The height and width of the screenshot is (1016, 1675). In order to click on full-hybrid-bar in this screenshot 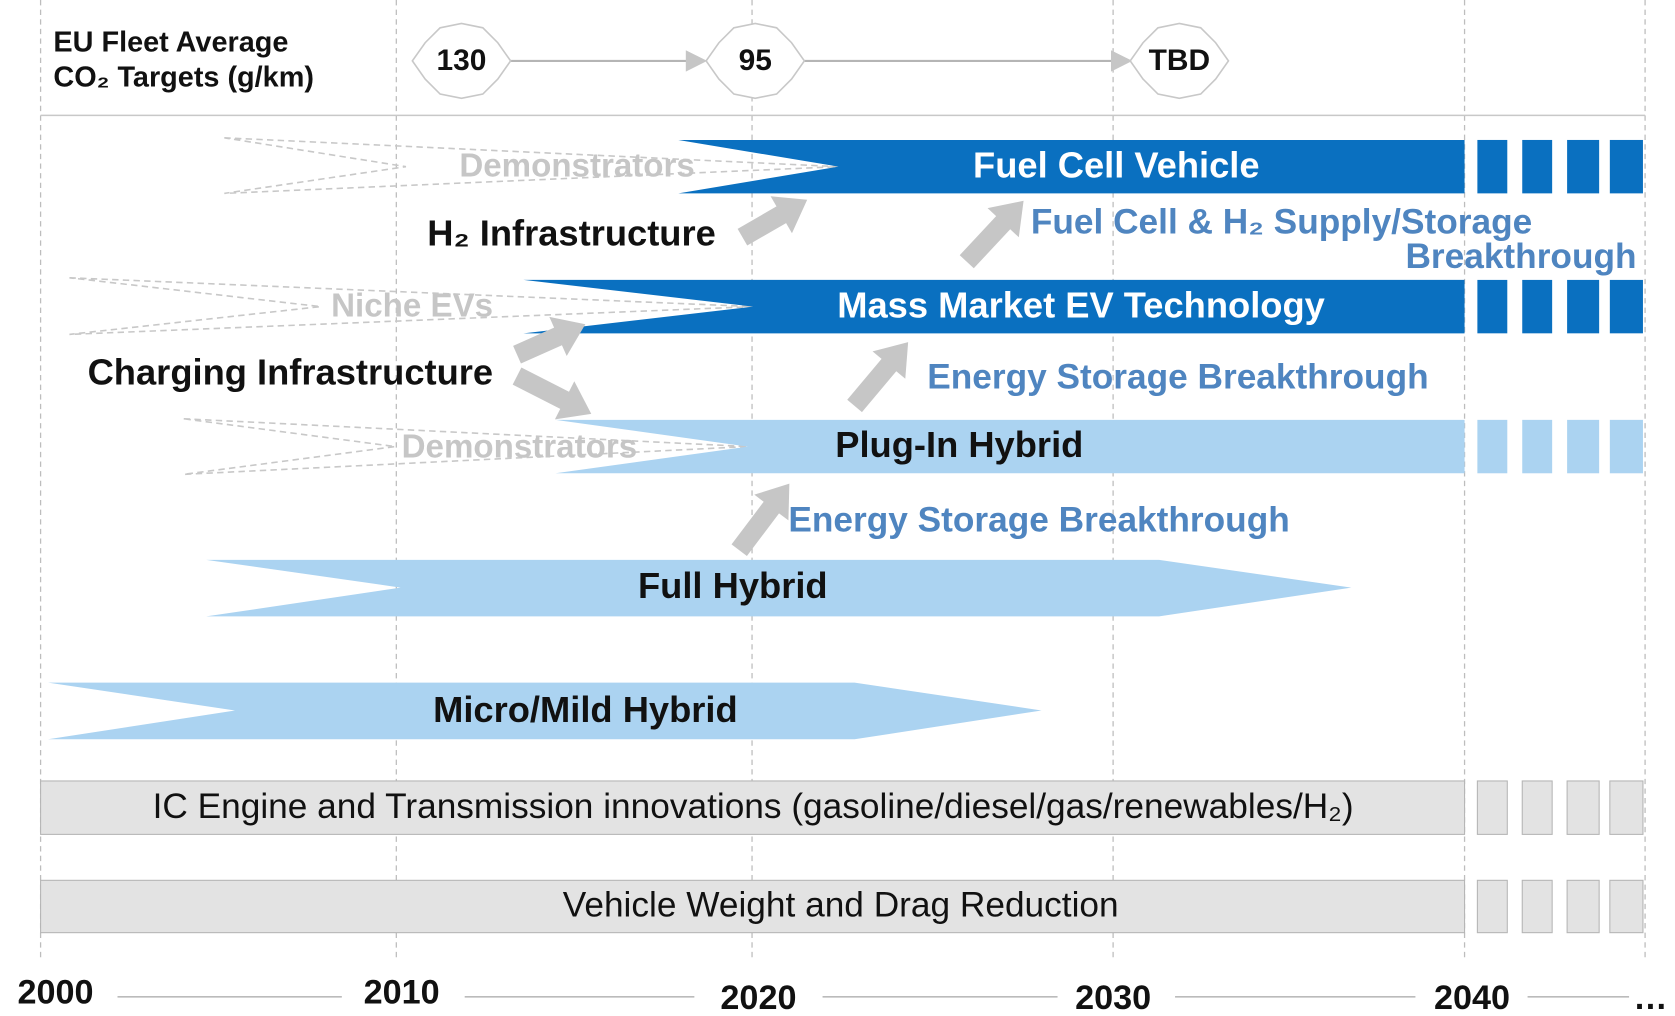, I will do `click(779, 588)`.